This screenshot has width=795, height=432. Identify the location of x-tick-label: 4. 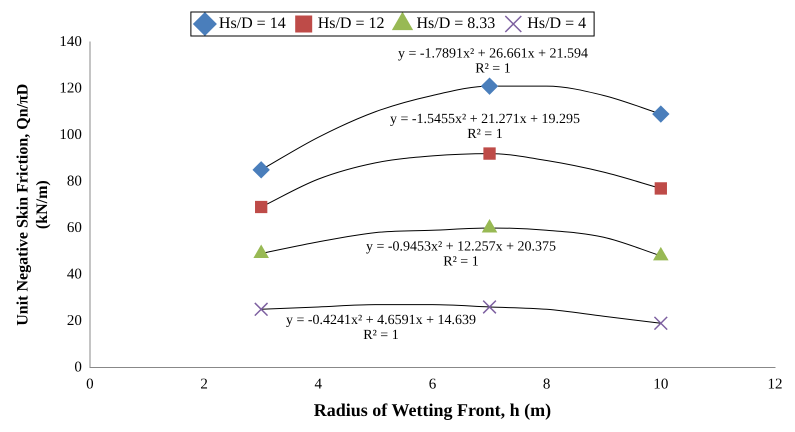
(318, 384).